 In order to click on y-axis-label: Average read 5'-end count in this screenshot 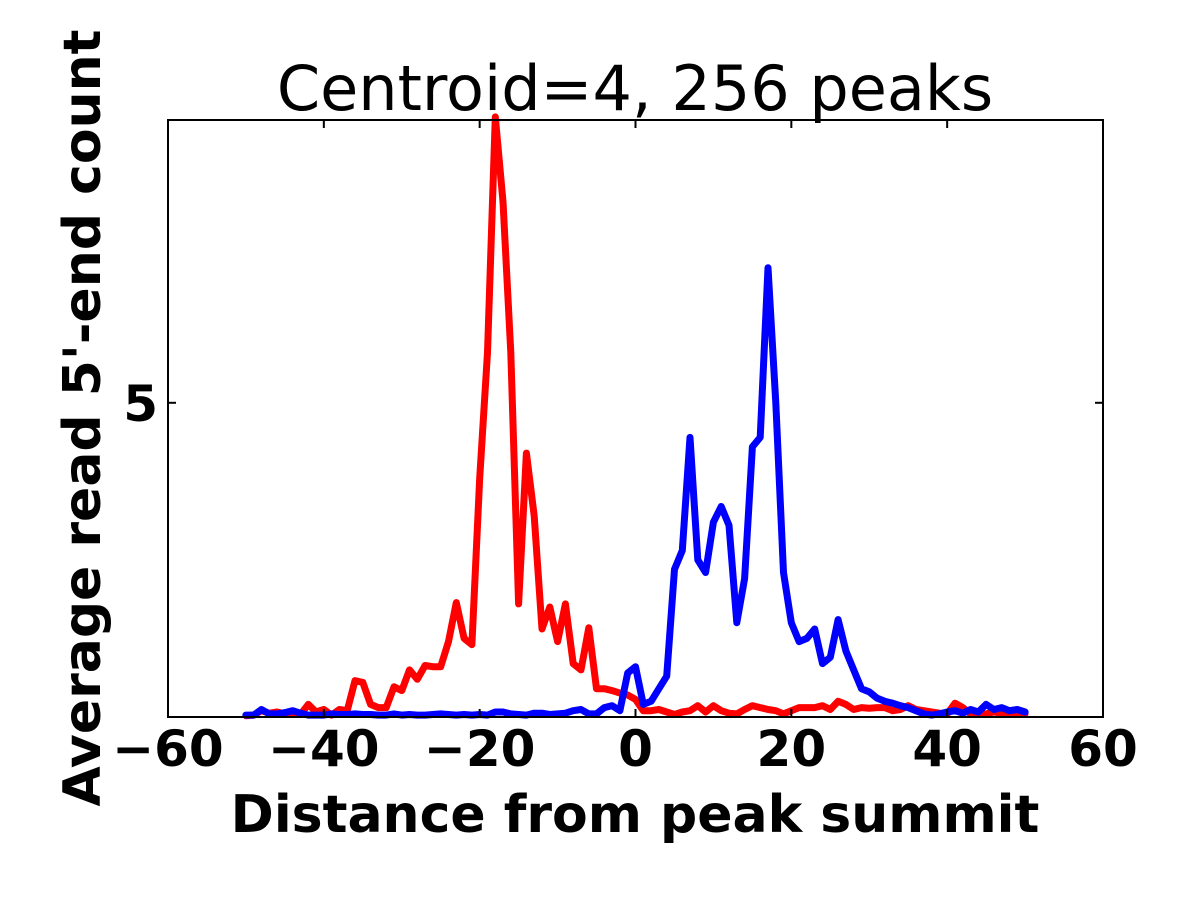, I will do `click(83, 418)`.